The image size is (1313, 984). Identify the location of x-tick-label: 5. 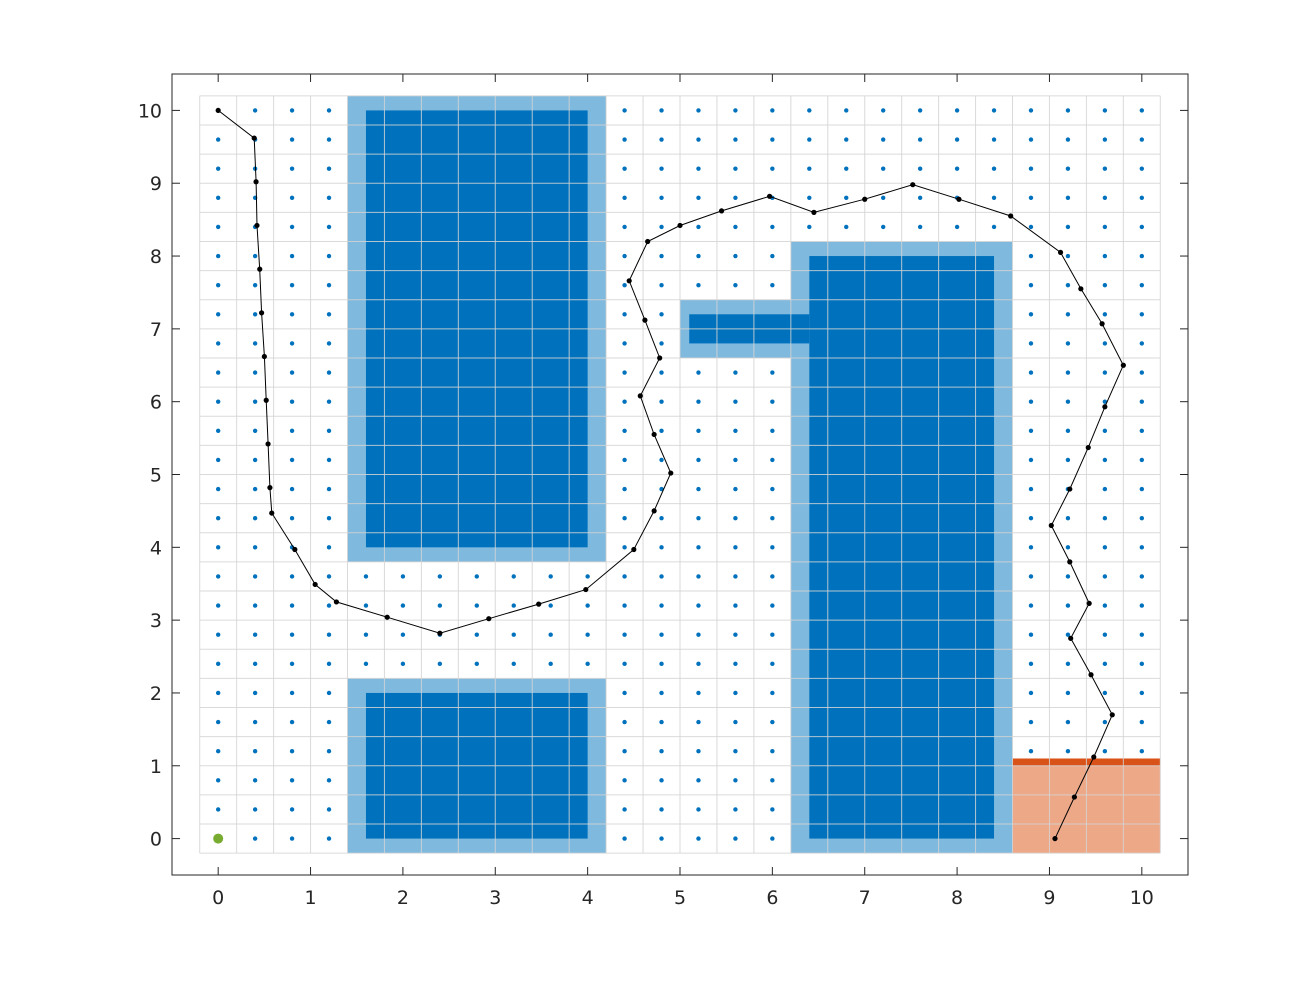
(680, 898).